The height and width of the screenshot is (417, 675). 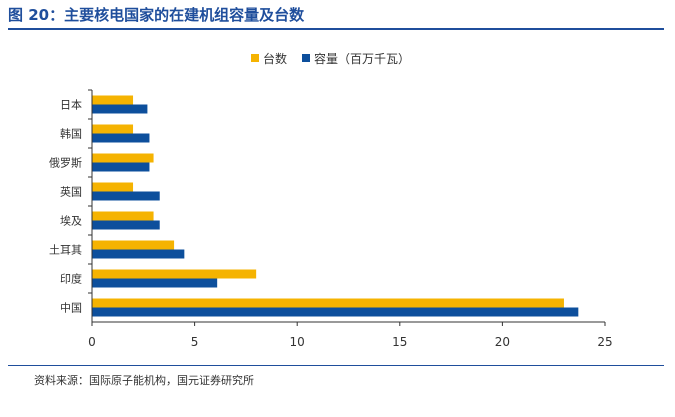 What do you see at coordinates (195, 342) in the screenshot?
I see `x-tick-label: 5` at bounding box center [195, 342].